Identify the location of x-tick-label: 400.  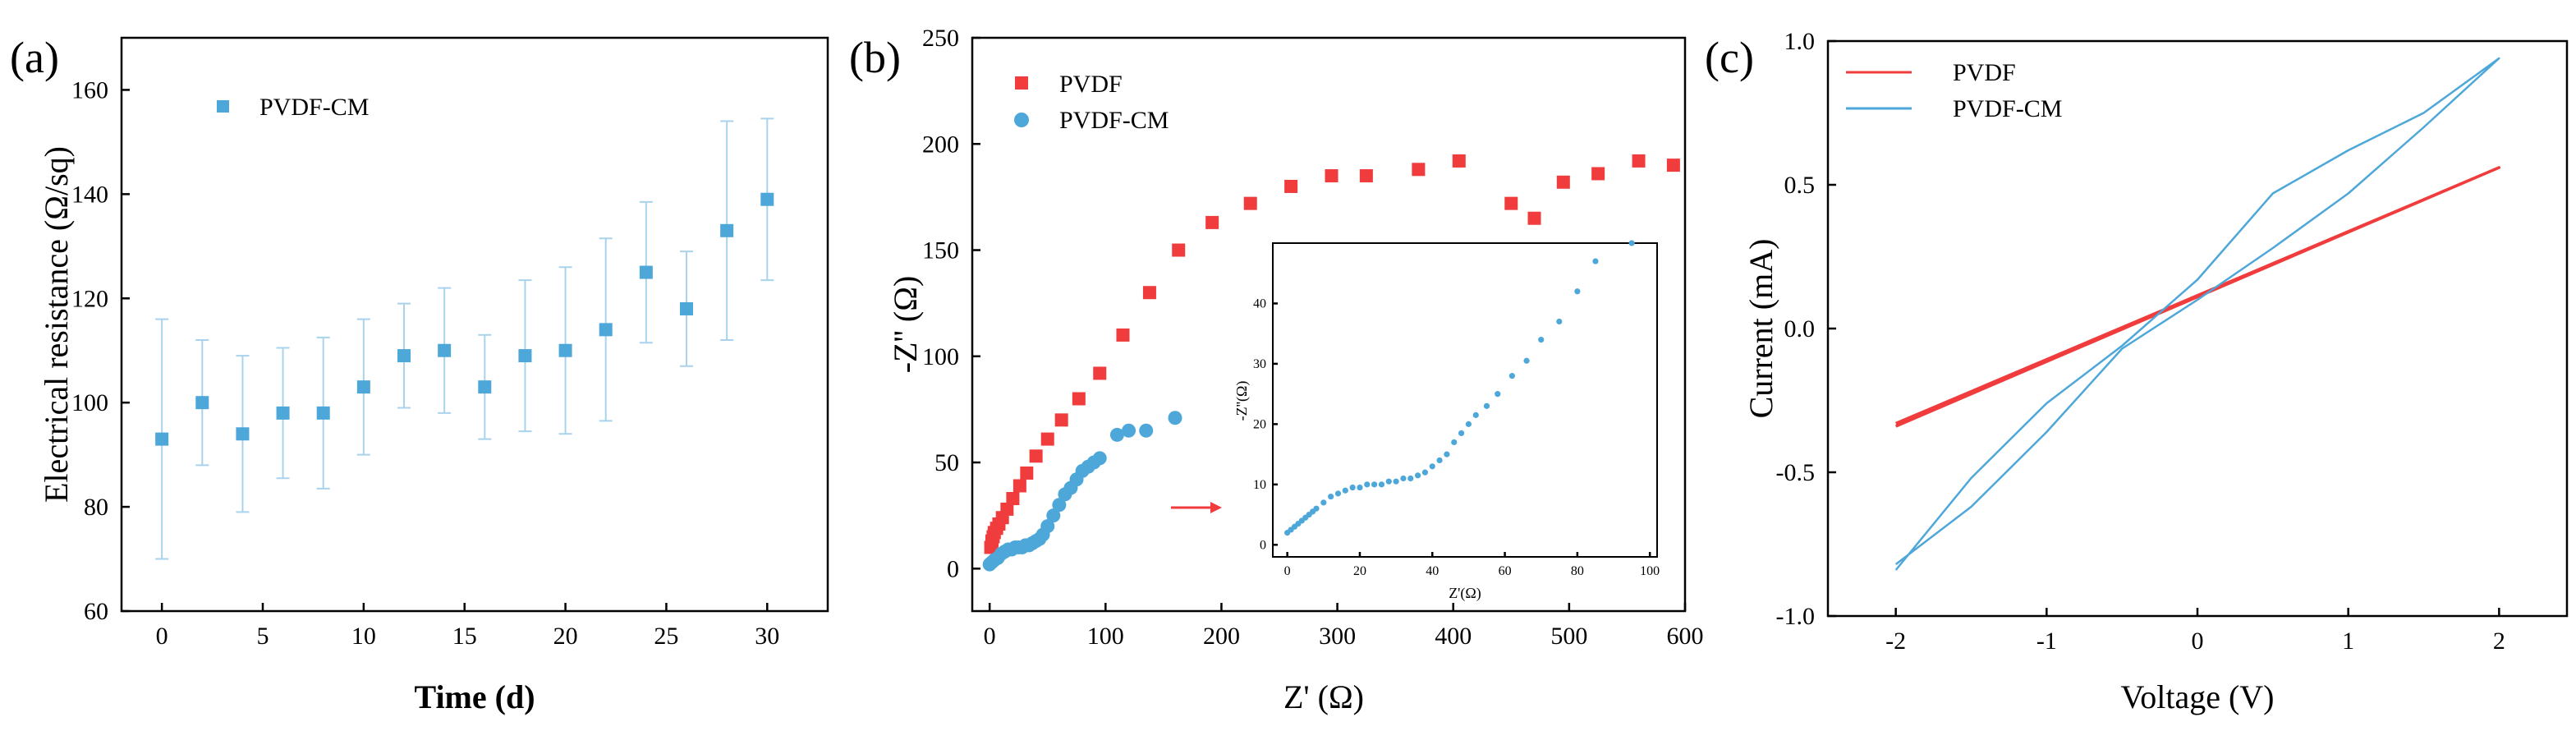
(1453, 636).